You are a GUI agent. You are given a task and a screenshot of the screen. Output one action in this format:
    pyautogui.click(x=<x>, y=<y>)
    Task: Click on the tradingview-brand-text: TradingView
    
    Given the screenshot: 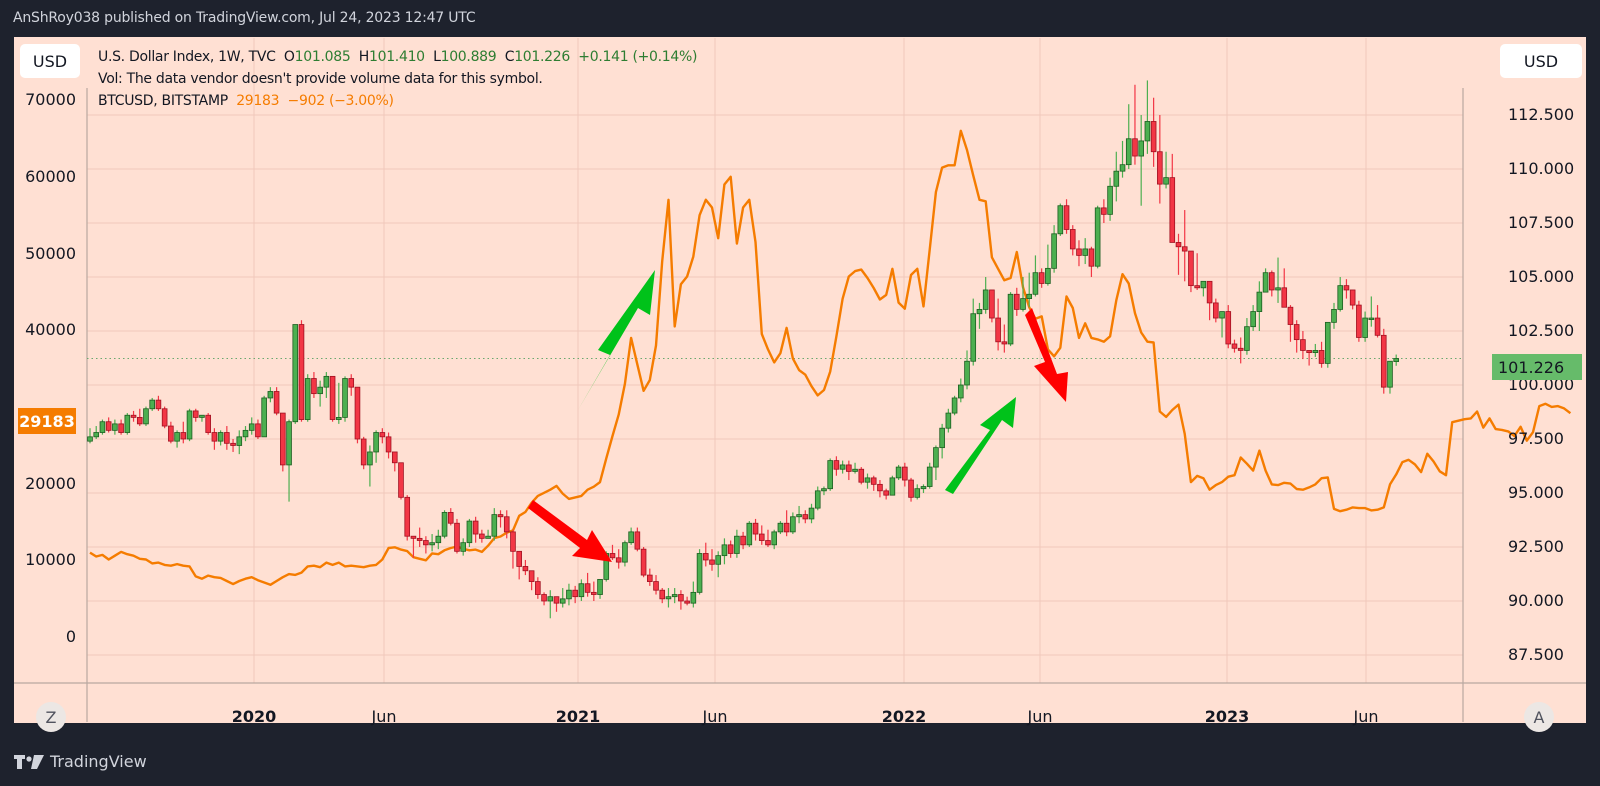 What is the action you would take?
    pyautogui.click(x=98, y=761)
    